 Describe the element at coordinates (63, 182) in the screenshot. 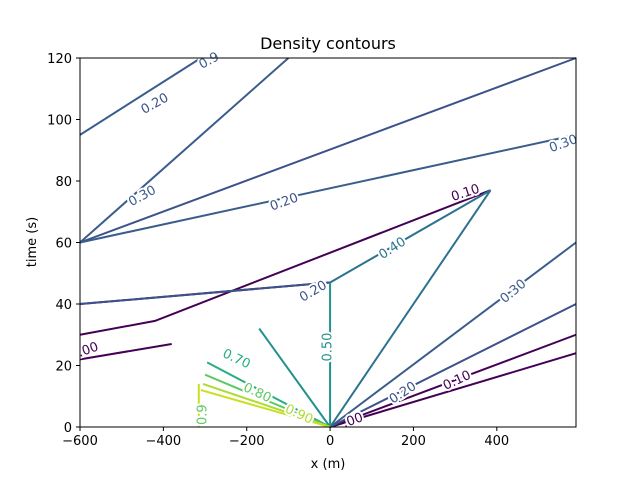

I see `y-tick-label: 80` at that location.